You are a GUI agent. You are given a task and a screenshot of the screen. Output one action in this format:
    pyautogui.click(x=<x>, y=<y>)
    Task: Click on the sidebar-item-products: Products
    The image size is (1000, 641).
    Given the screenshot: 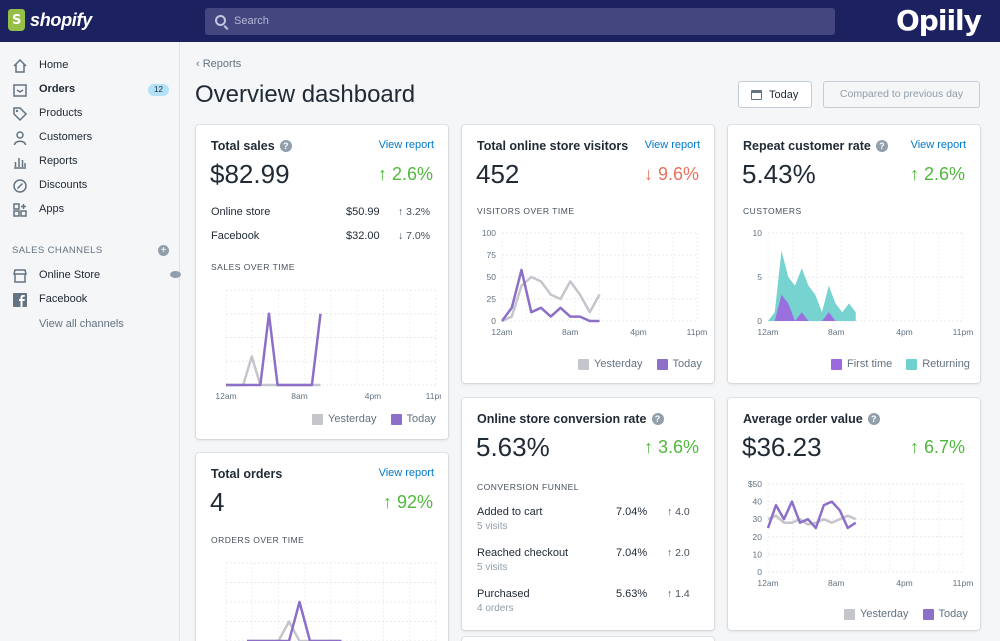 What is the action you would take?
    pyautogui.click(x=92, y=114)
    